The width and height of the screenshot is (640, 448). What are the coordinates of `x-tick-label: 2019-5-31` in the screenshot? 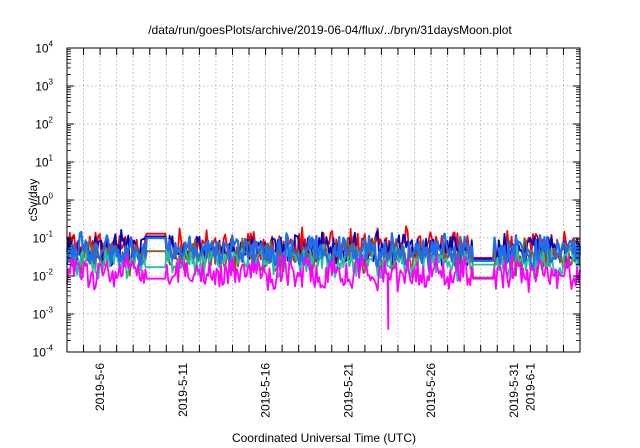 It's located at (514, 390).